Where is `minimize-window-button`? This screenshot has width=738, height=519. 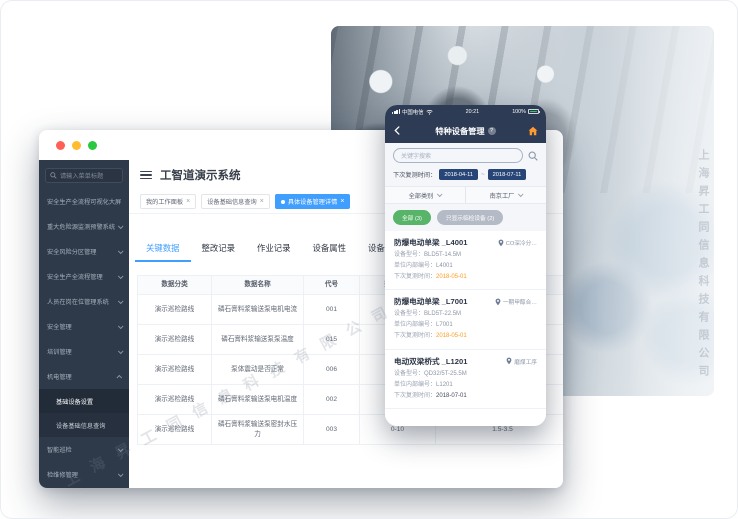
minimize-window-button is located at coordinates (76, 145).